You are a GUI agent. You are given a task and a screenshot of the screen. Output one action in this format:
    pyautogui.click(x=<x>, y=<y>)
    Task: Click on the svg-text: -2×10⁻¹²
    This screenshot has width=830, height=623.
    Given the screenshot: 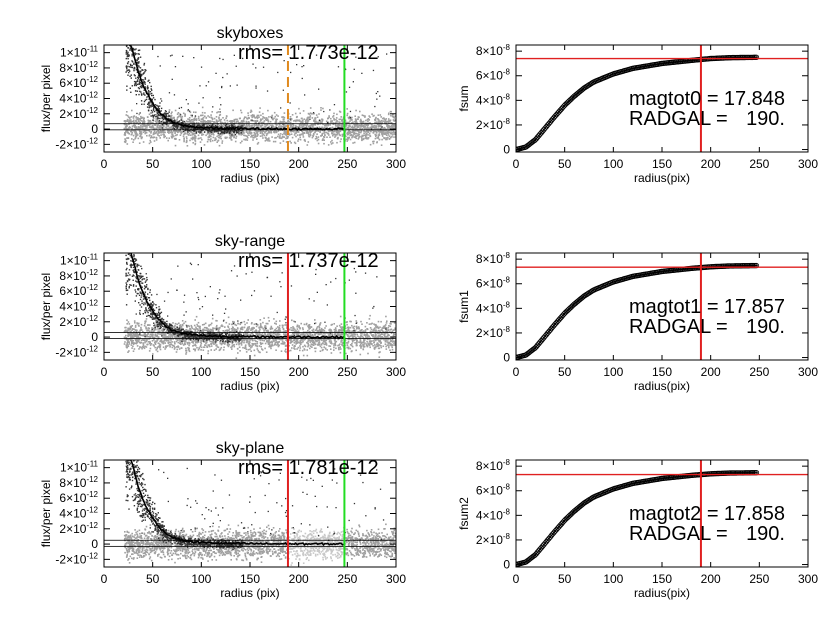 What is the action you would take?
    pyautogui.click(x=76, y=143)
    